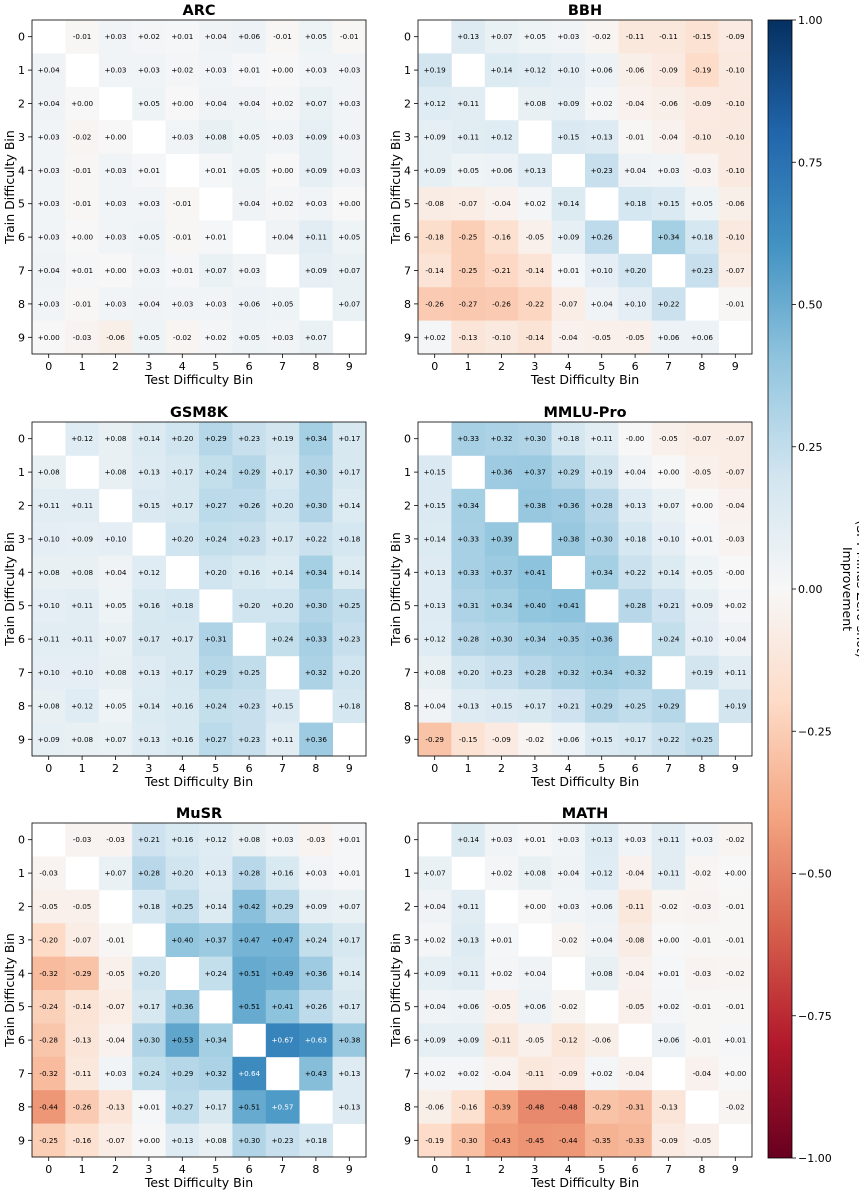 The image size is (859, 1195). What do you see at coordinates (602, 639) in the screenshot?
I see `cell-label: +0.36` at bounding box center [602, 639].